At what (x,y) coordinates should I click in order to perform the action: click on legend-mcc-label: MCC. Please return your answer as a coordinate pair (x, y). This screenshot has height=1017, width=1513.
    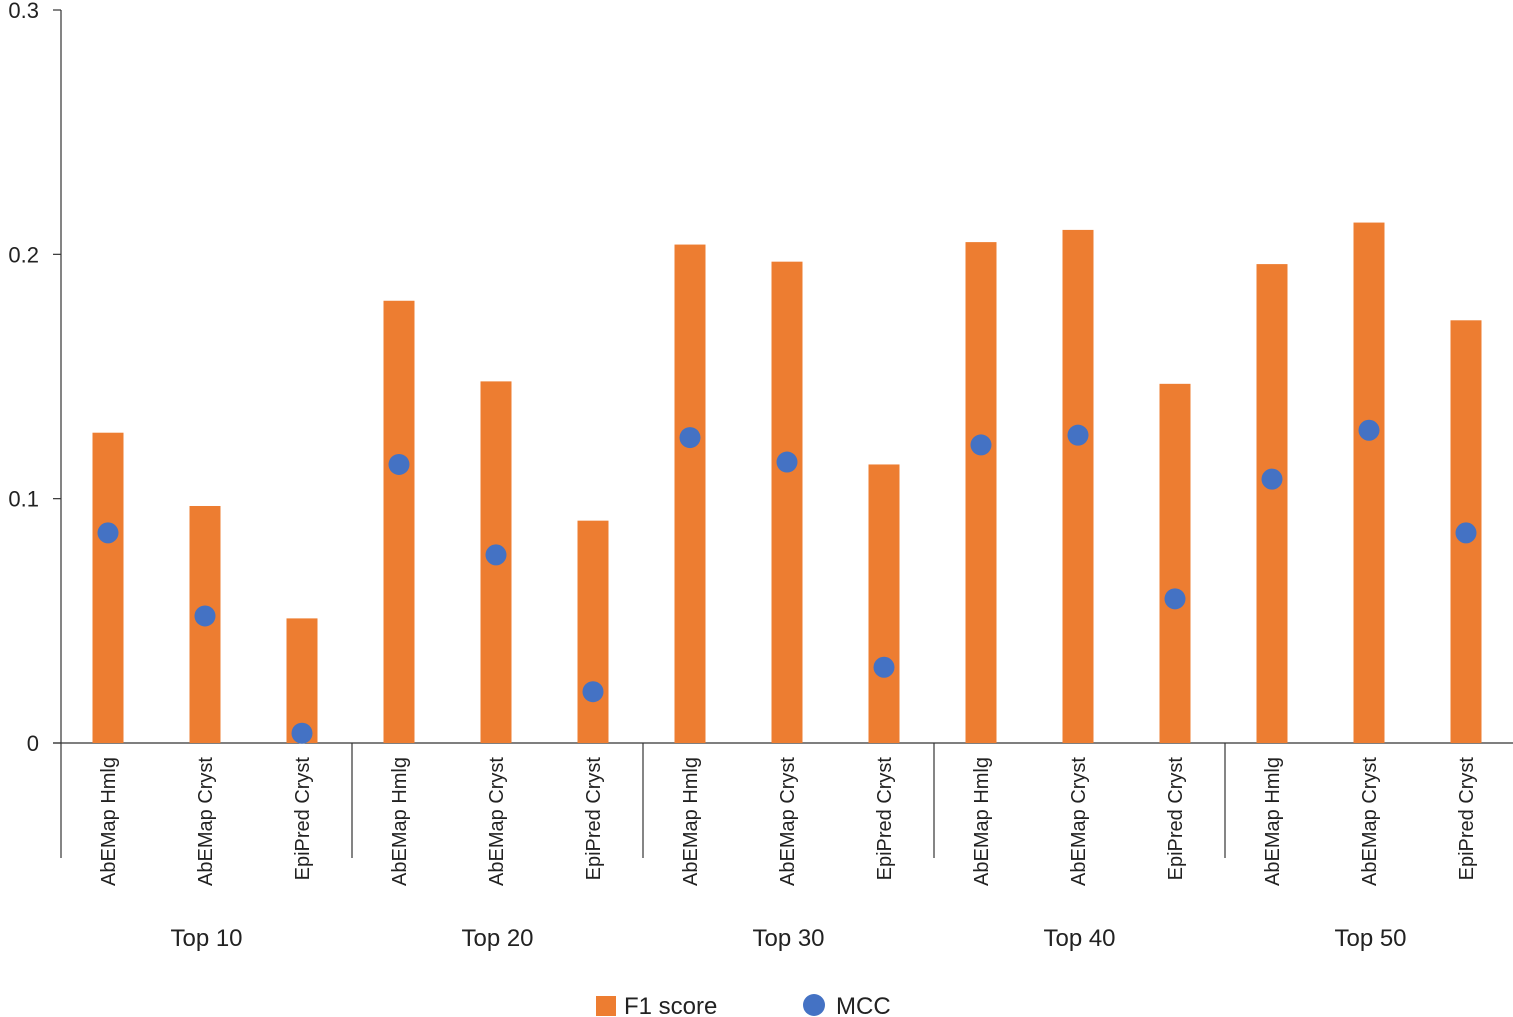
    Looking at the image, I should click on (863, 1005).